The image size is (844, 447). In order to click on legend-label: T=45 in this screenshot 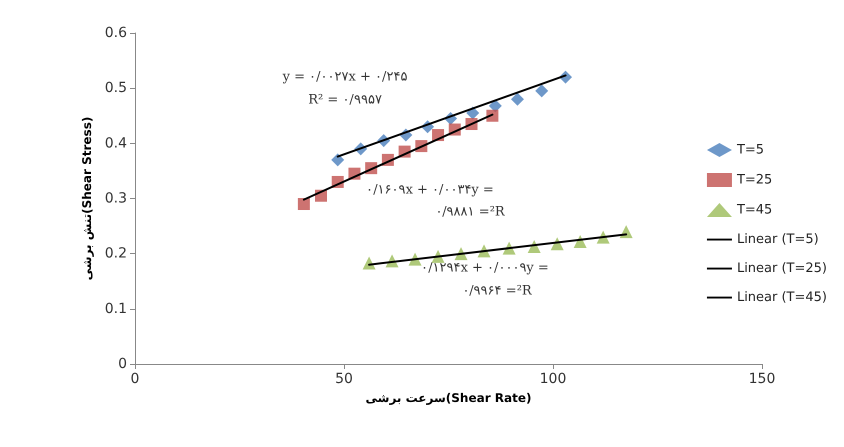, I will do `click(754, 210)`.